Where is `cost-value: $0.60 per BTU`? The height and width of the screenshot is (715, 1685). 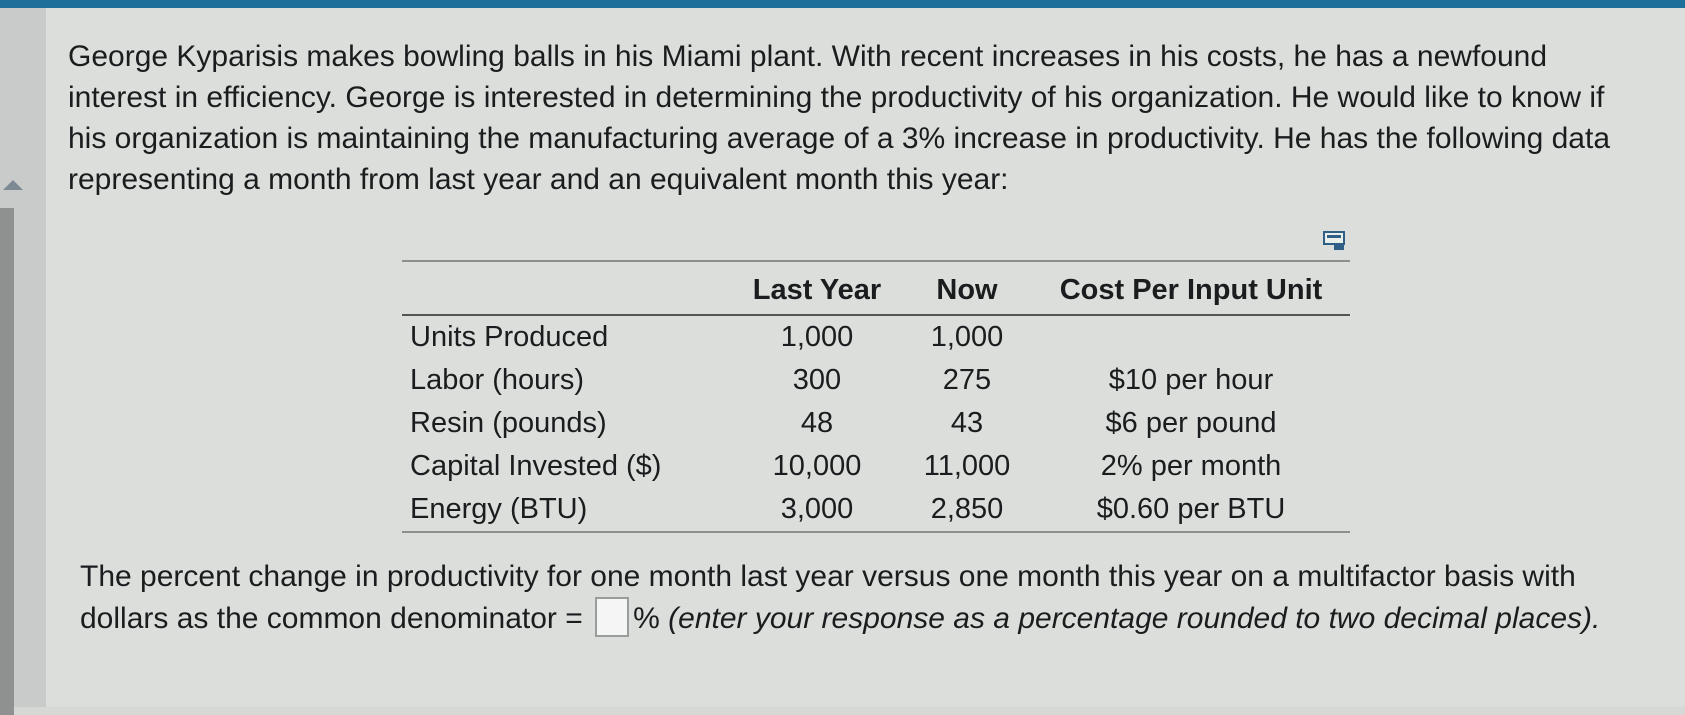
cost-value: $0.60 per BTU is located at coordinates (1191, 510).